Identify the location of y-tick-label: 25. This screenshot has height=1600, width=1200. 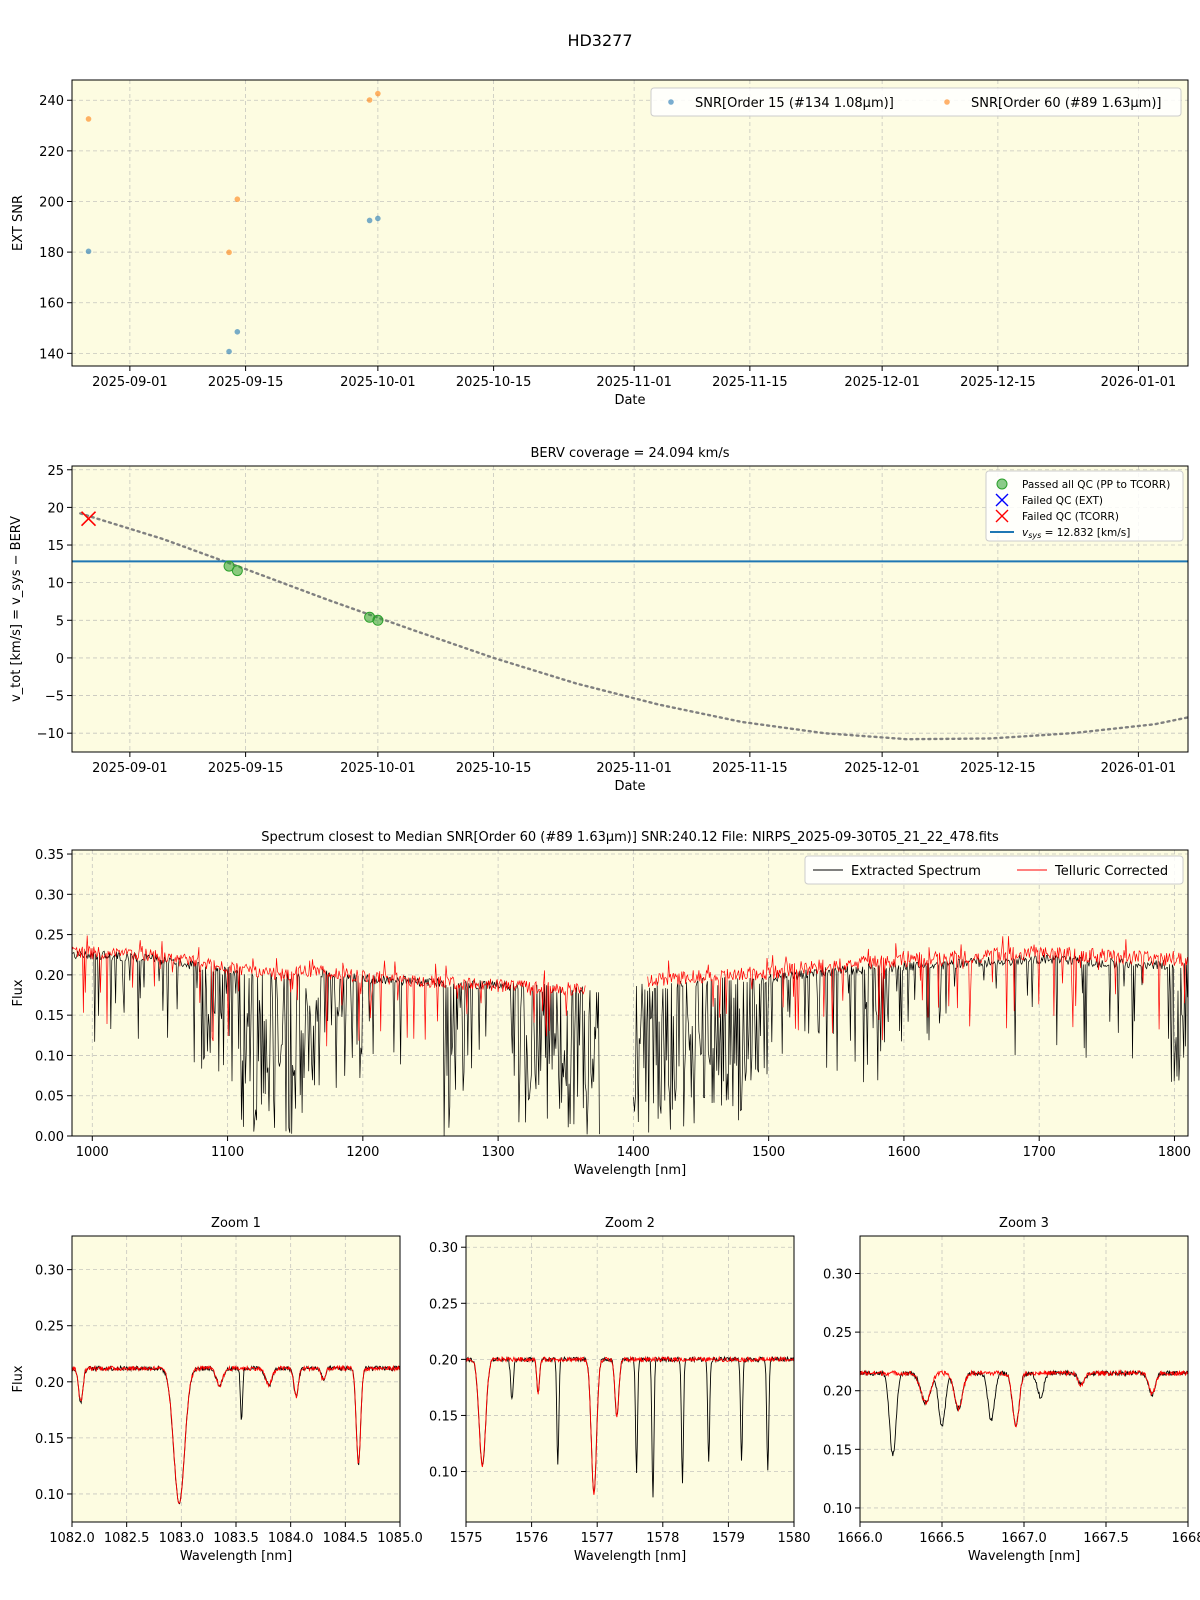
(55, 471).